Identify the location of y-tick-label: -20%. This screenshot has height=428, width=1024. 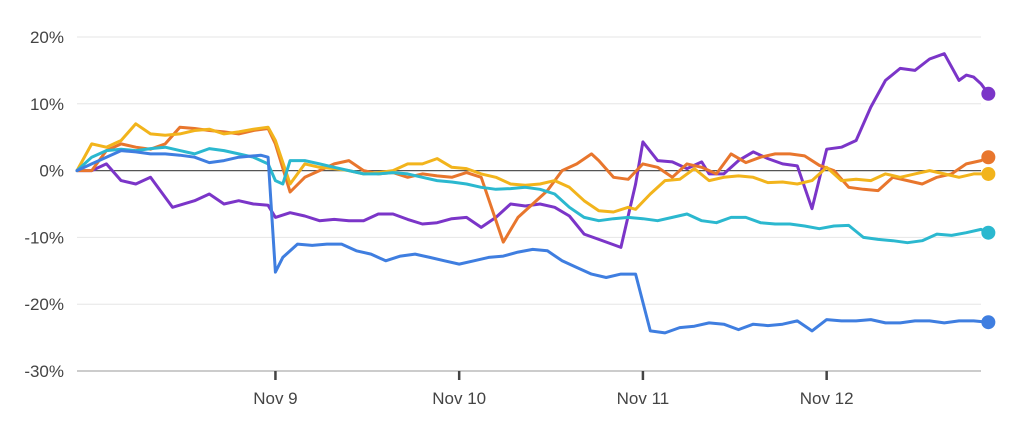
(44, 304).